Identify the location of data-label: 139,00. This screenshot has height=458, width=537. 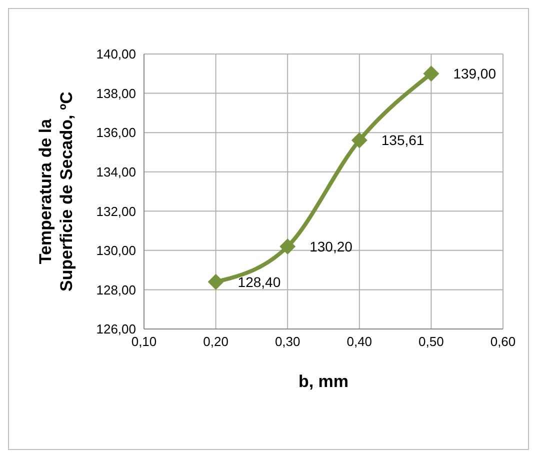
(474, 74).